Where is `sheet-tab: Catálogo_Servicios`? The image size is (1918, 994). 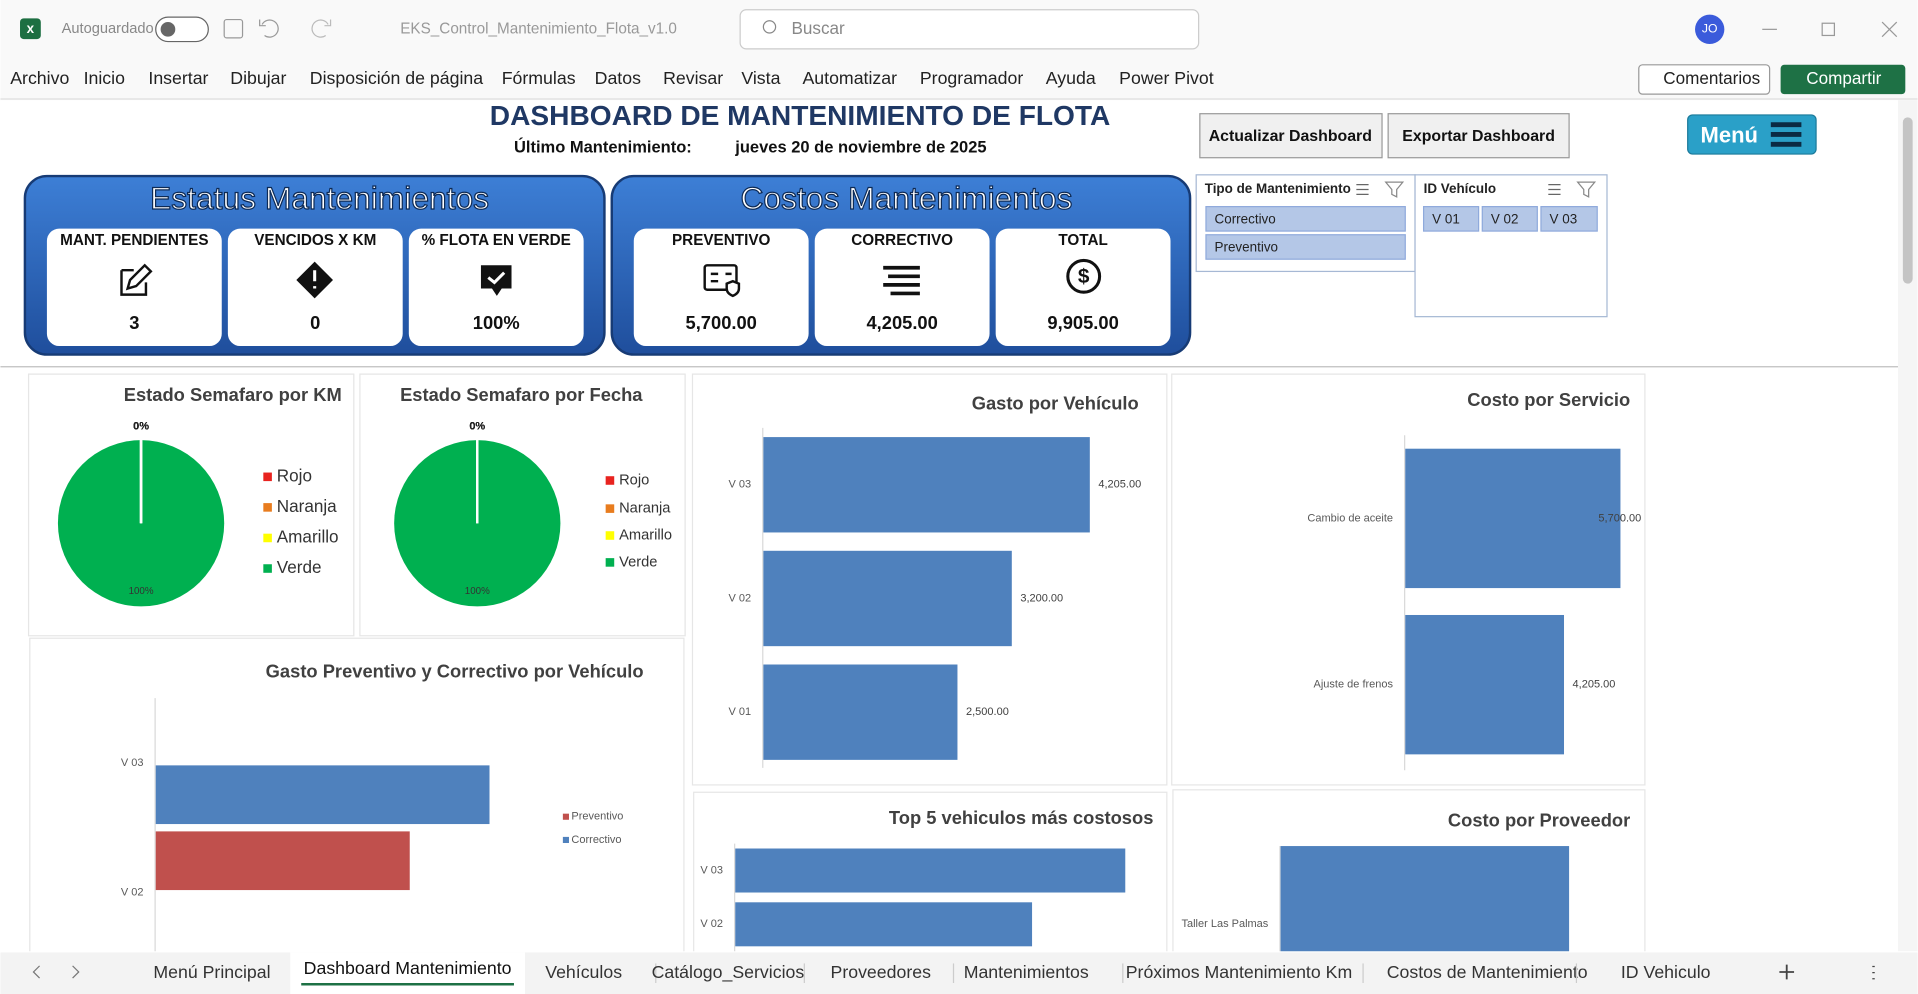 sheet-tab: Catálogo_Servicios is located at coordinates (728, 972).